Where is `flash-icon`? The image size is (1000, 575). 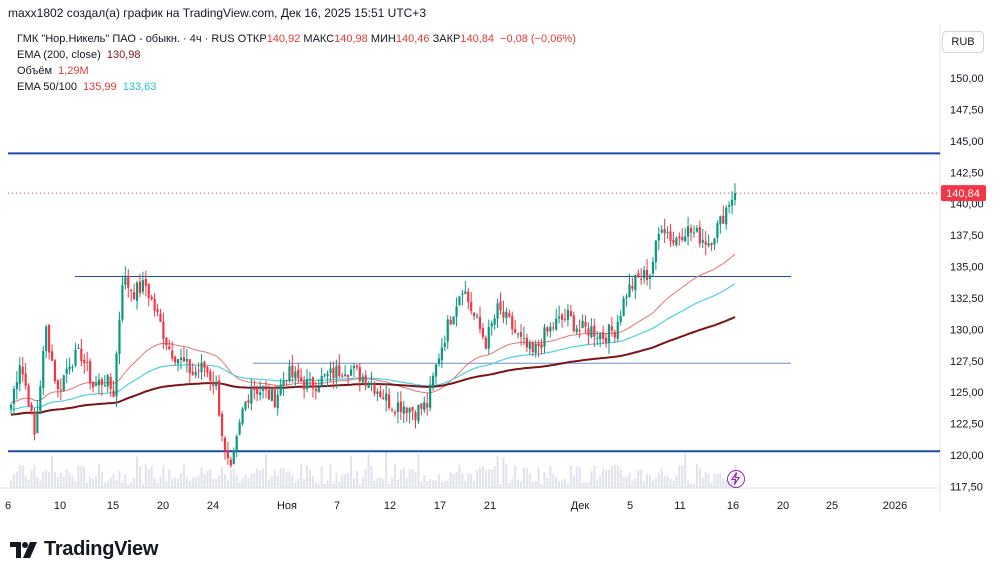
flash-icon is located at coordinates (736, 479).